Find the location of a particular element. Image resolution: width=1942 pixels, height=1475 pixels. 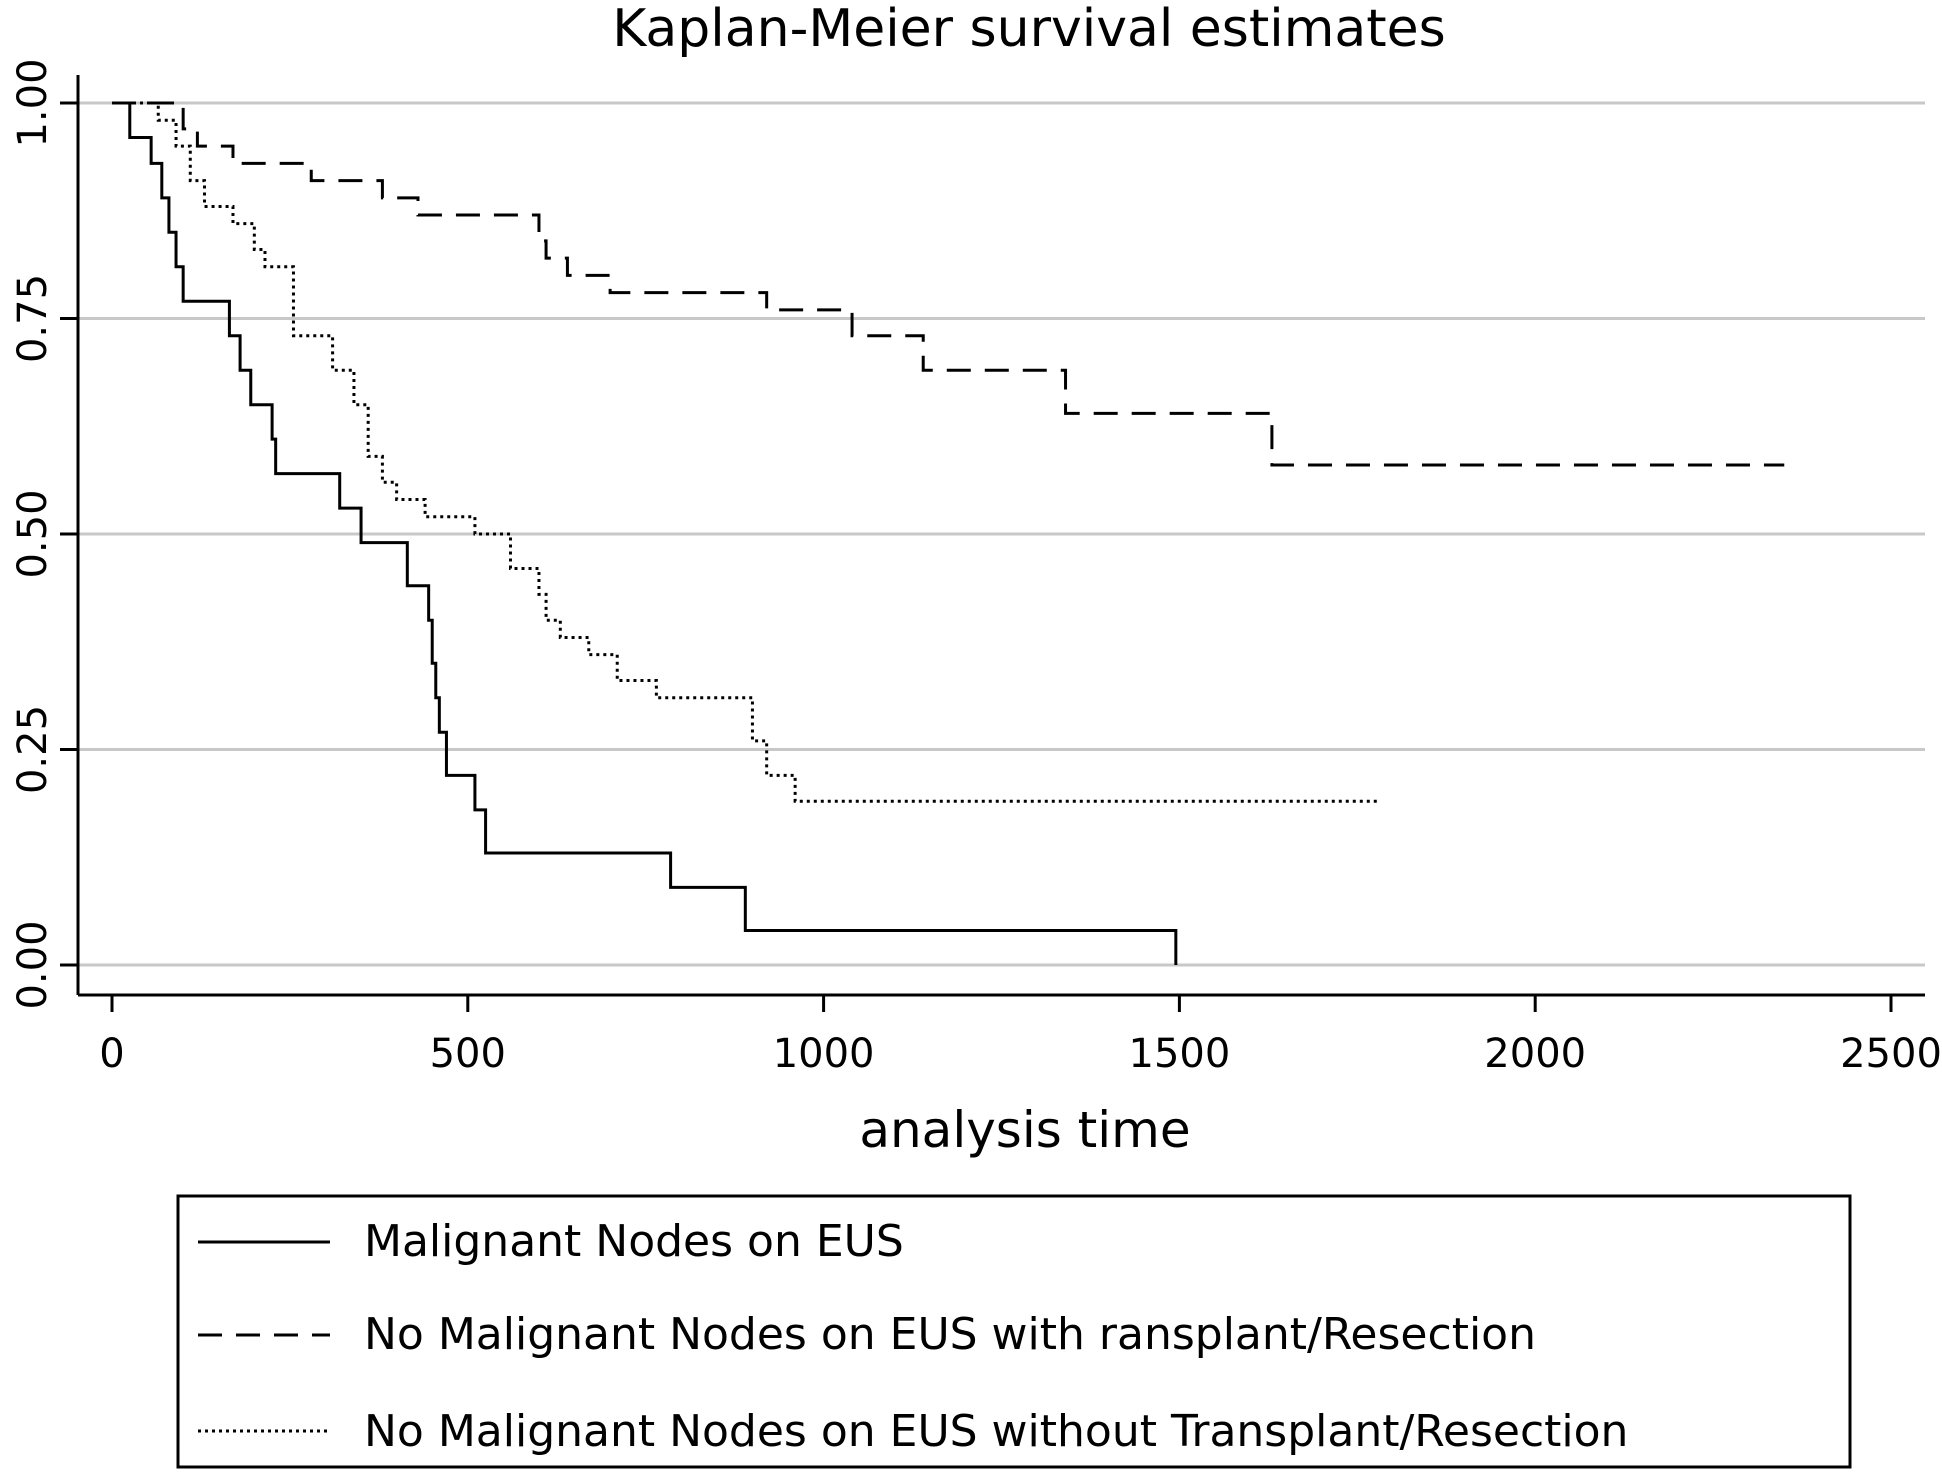

x-axis-label: analysis time is located at coordinates (1024, 1130).